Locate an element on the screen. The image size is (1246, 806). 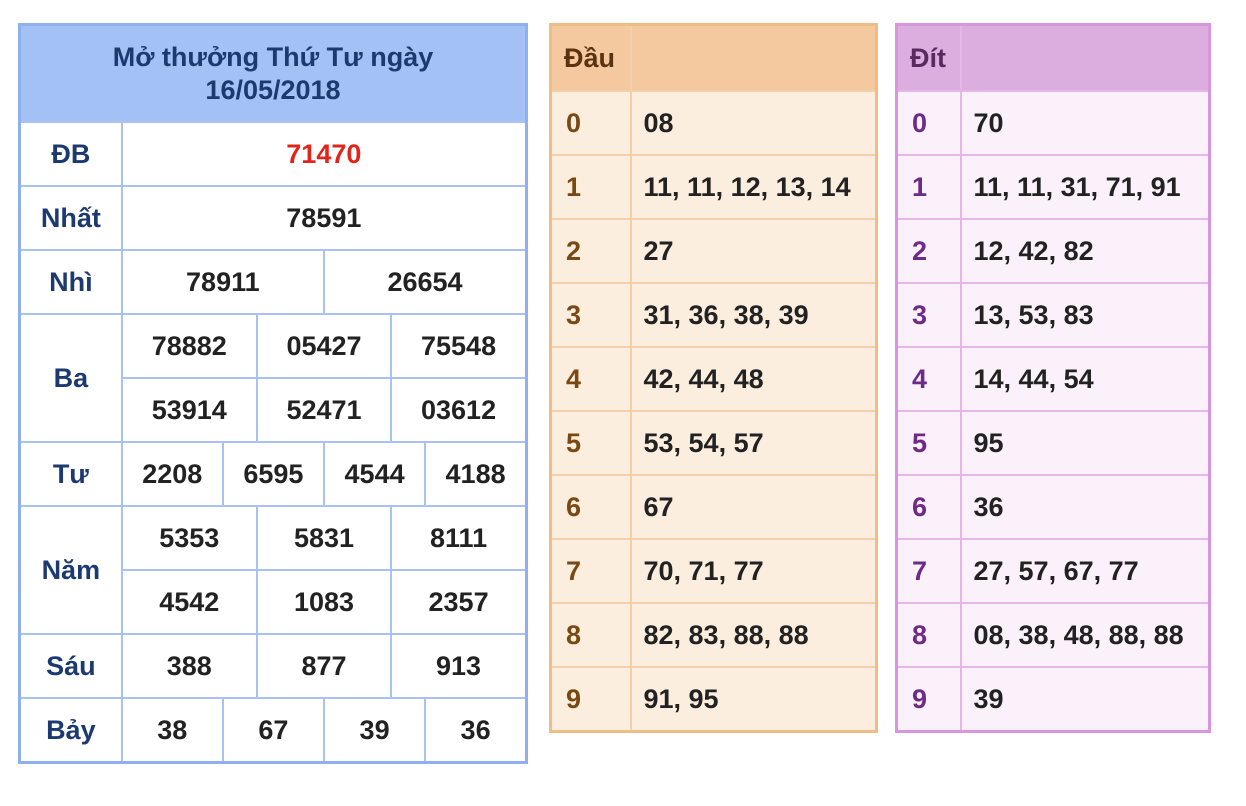
digit-key: 8 is located at coordinates (590, 635).